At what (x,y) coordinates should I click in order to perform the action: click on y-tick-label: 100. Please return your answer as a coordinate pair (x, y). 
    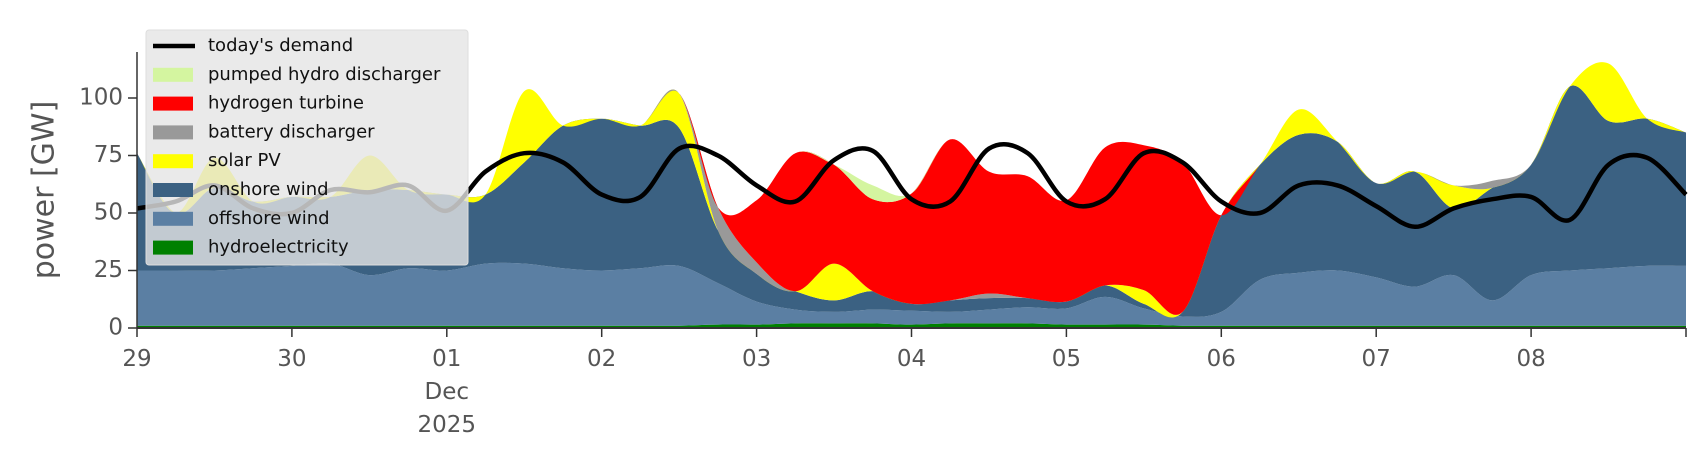
    Looking at the image, I should click on (101, 98).